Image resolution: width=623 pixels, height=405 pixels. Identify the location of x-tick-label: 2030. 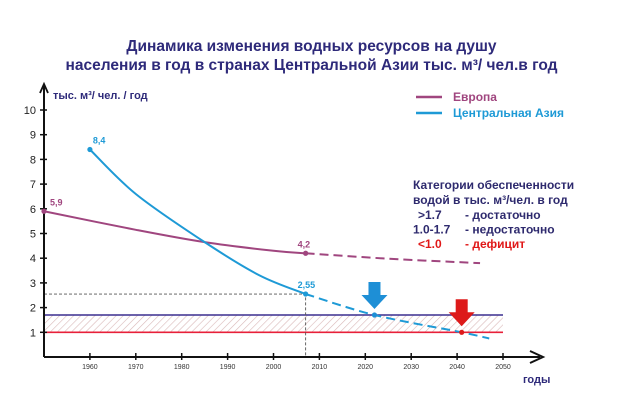
(411, 367).